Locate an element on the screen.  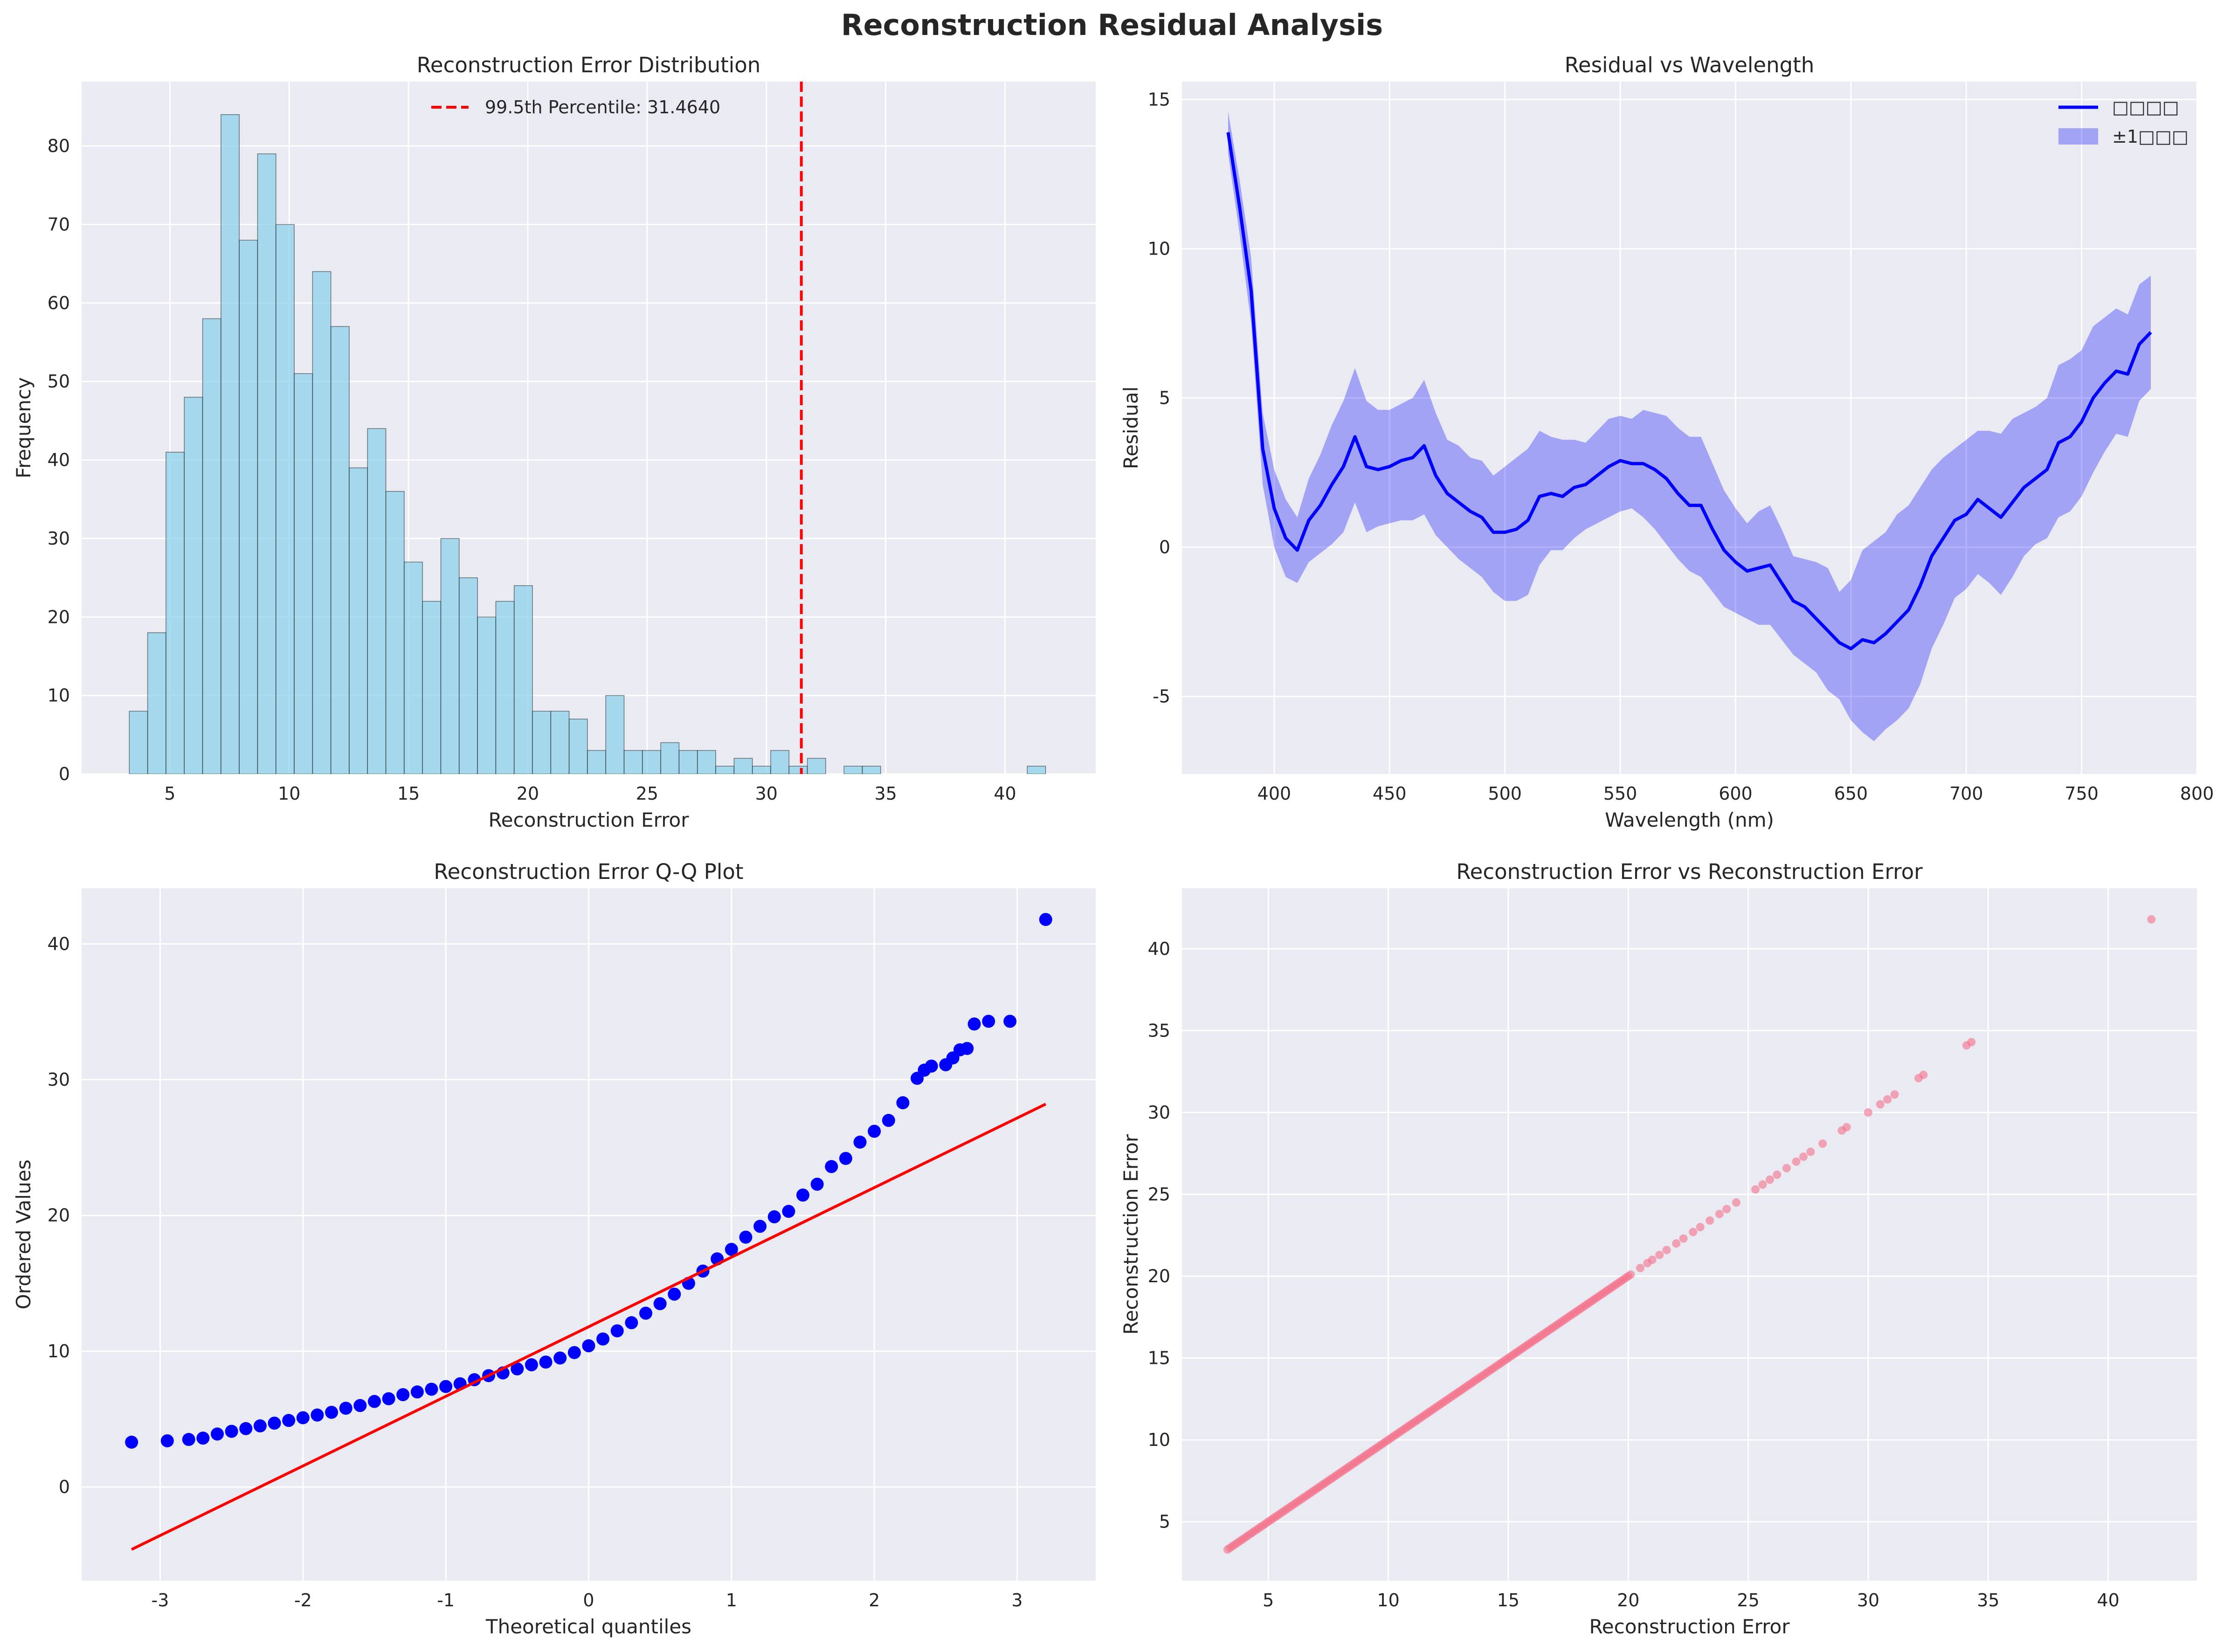
x-tick-label: -1 is located at coordinates (446, 1600).